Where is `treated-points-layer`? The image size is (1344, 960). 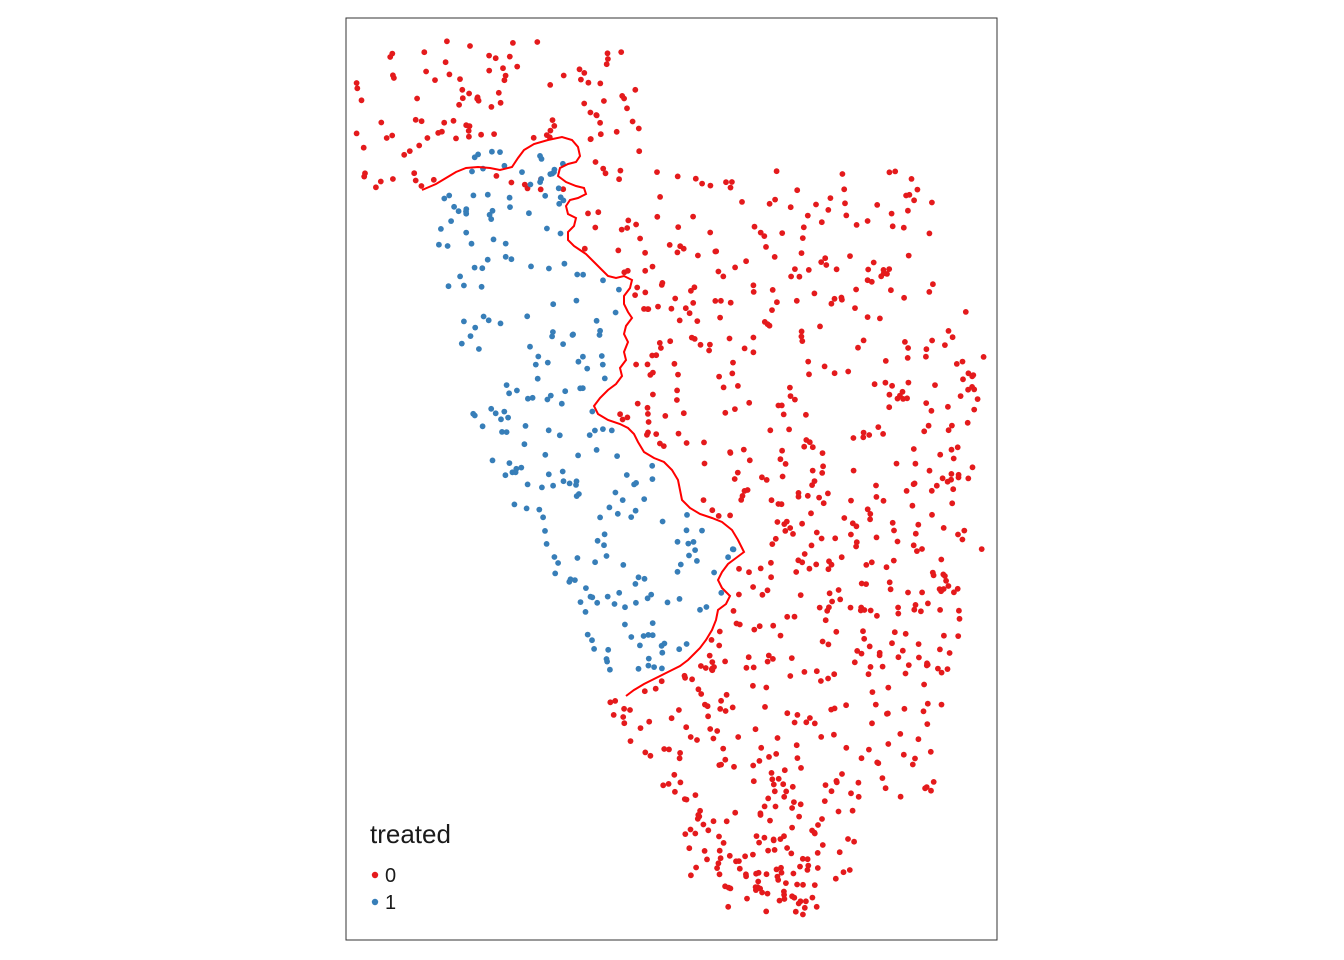
treated-points-layer is located at coordinates (586, 410).